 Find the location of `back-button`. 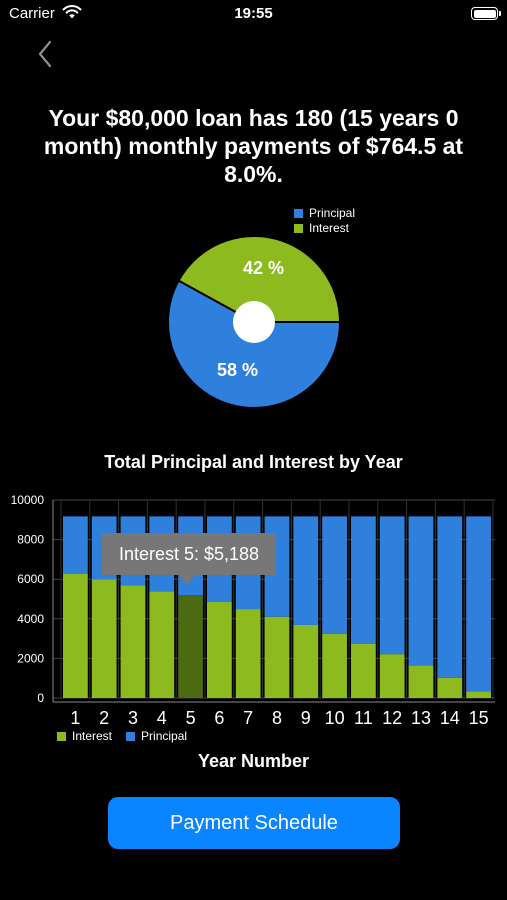

back-button is located at coordinates (45, 54).